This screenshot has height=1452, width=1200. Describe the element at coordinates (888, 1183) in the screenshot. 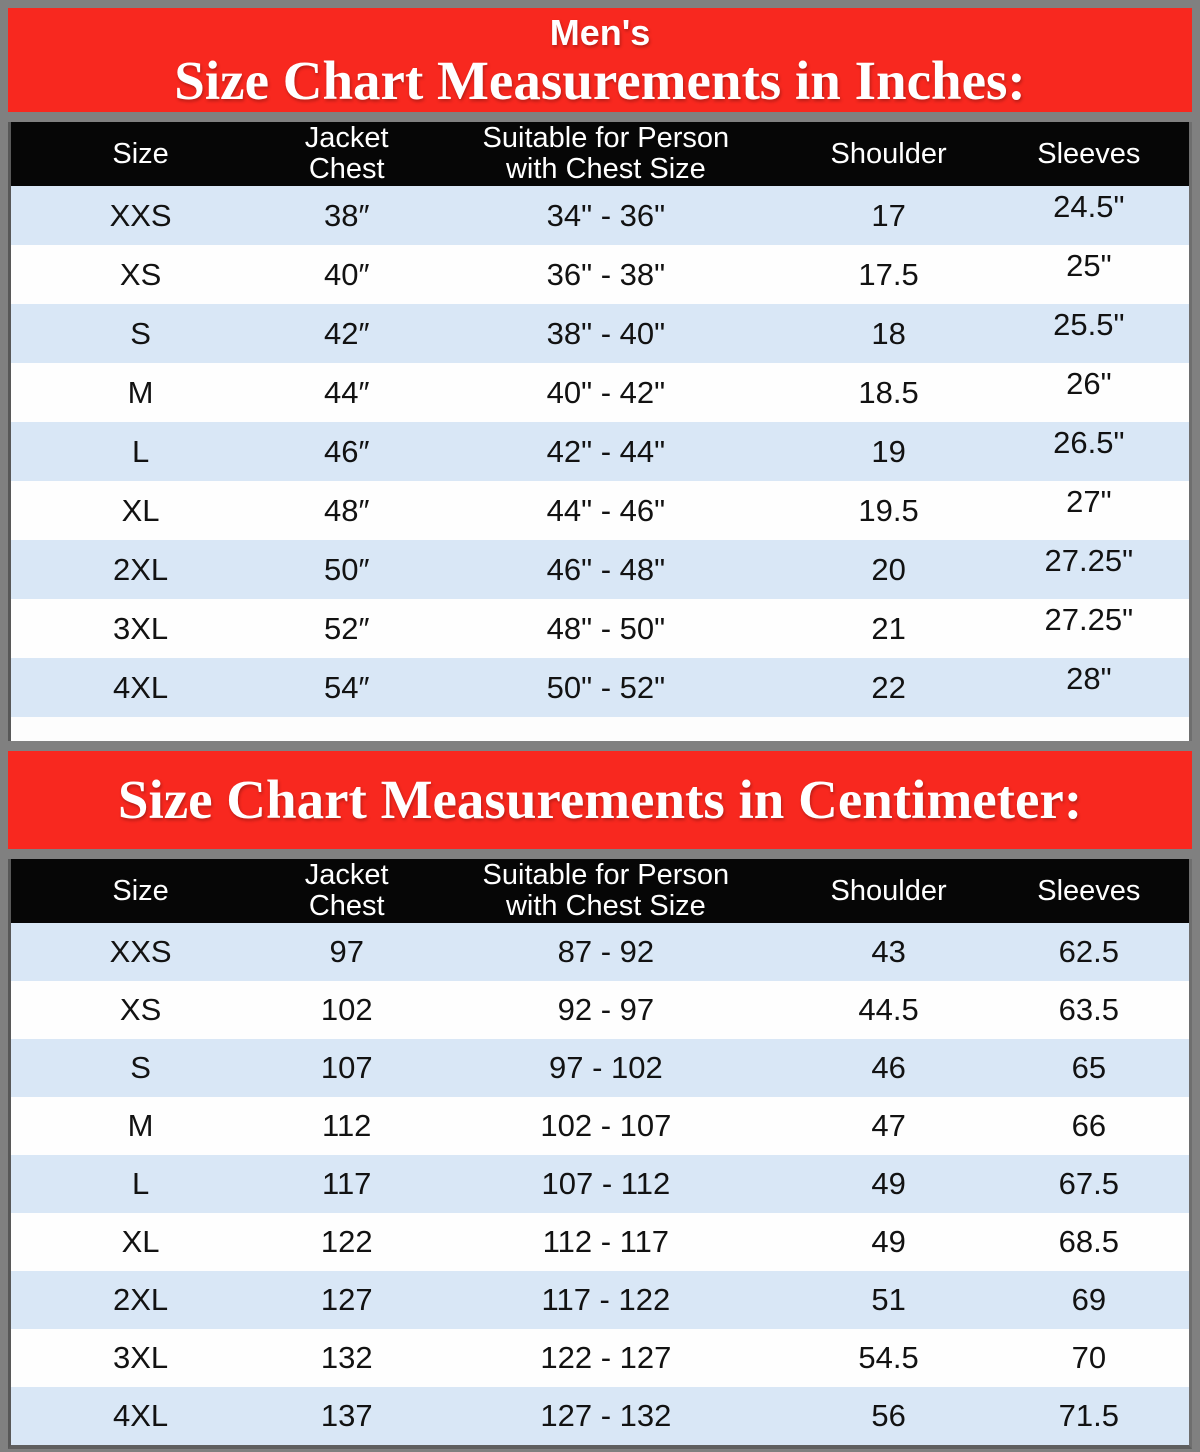

I see `cell-value: 49` at that location.